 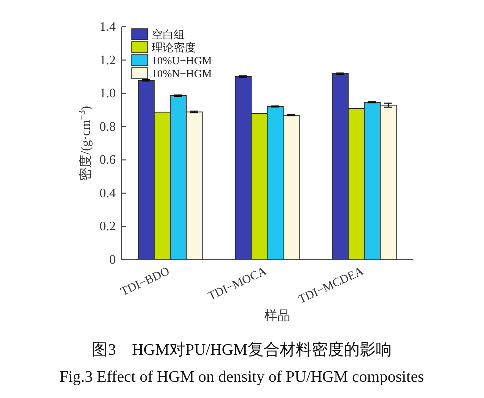 What do you see at coordinates (174, 48) in the screenshot?
I see `legend-label: 理论密度` at bounding box center [174, 48].